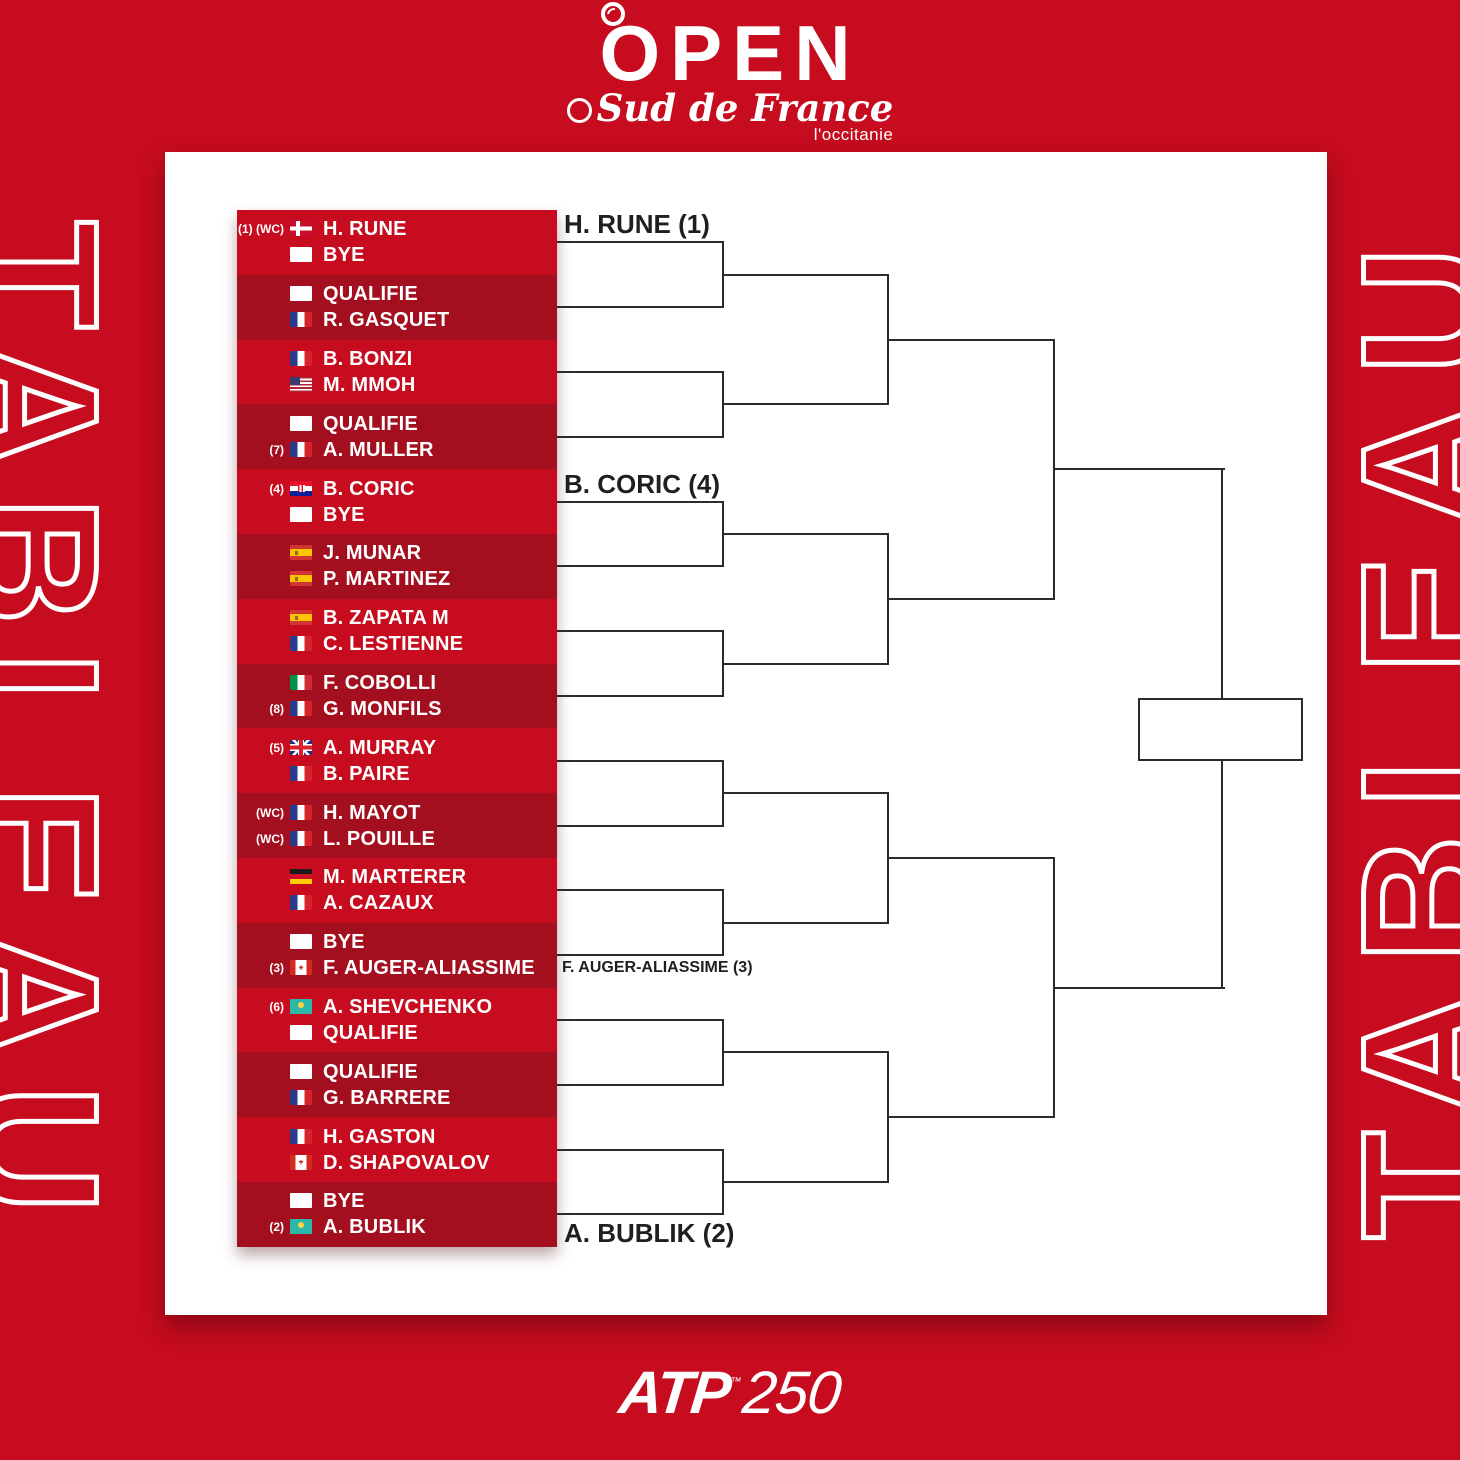  Describe the element at coordinates (406, 1162) in the screenshot. I see `player-name: D. SHAPOVALOV` at that location.